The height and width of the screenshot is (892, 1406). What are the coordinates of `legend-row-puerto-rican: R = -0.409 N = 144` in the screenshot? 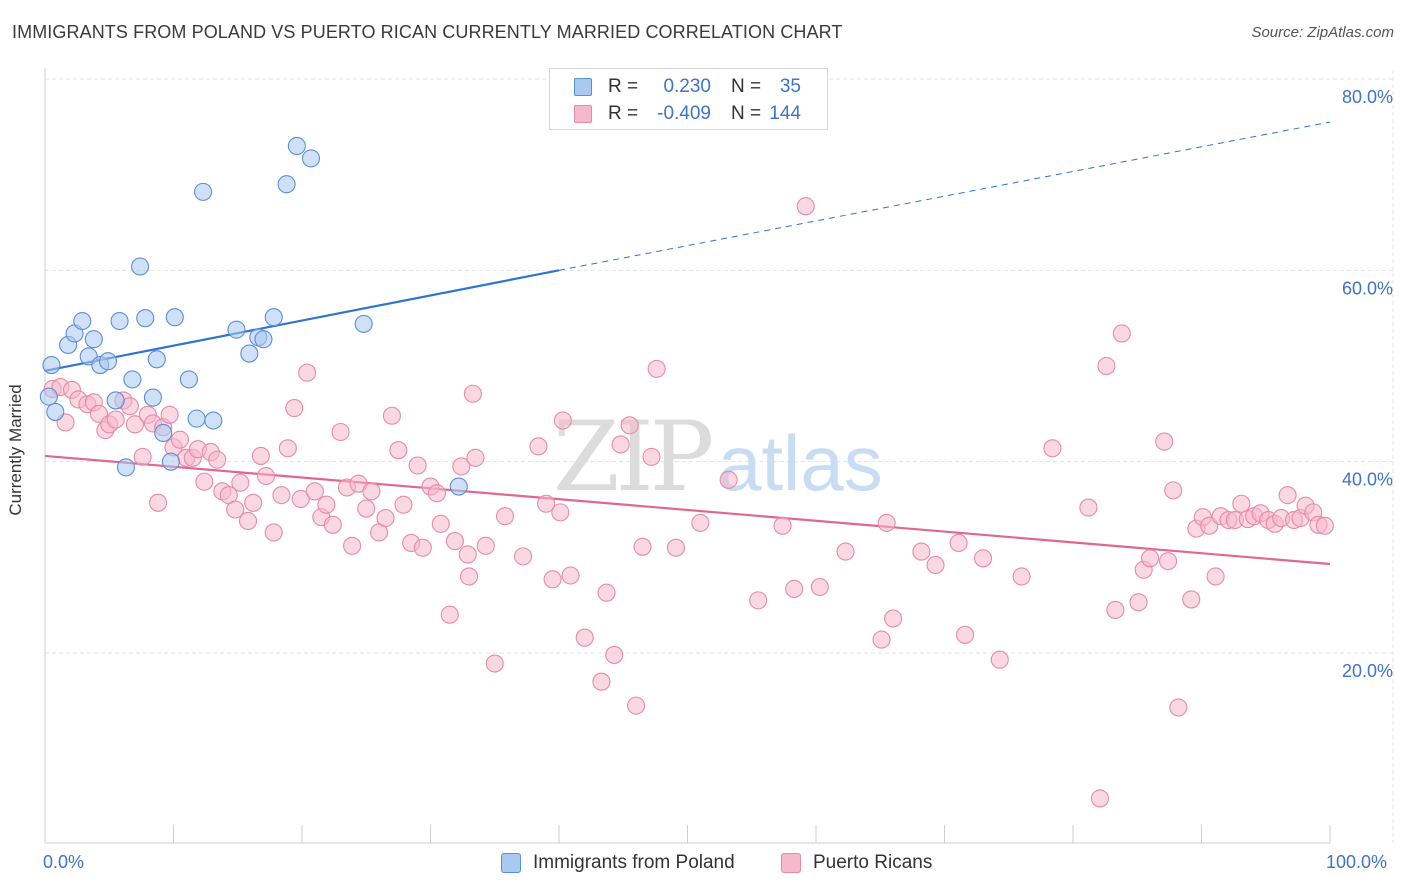 It's located at (687, 114).